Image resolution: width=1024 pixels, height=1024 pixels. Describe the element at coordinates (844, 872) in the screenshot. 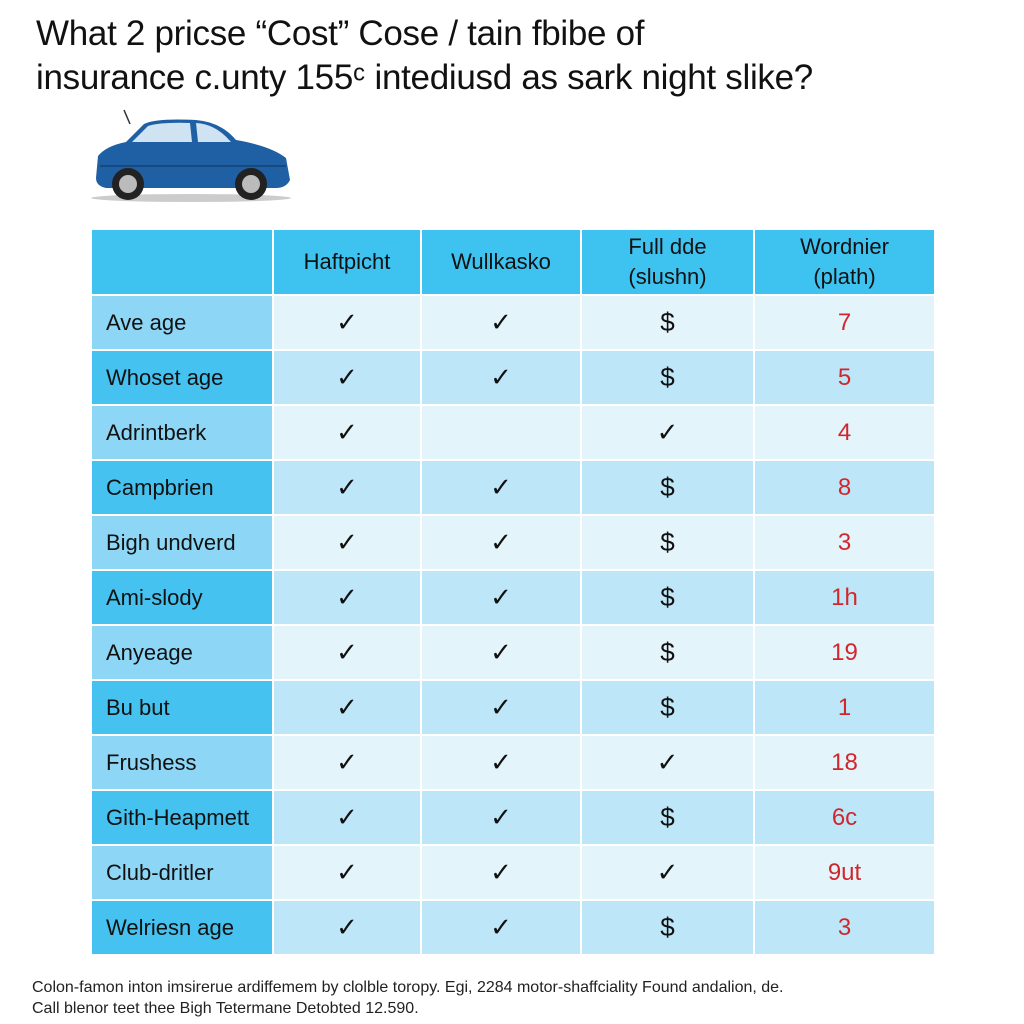

I see `table-cell: 9ut` at that location.